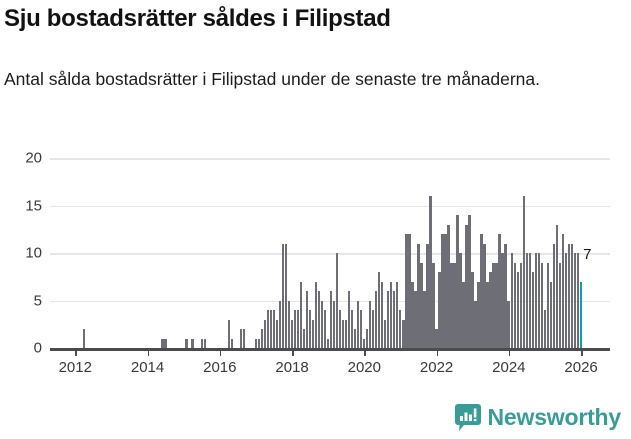 This screenshot has height=439, width=631. What do you see at coordinates (436, 367) in the screenshot?
I see `x-axis-tick-label: 2022` at bounding box center [436, 367].